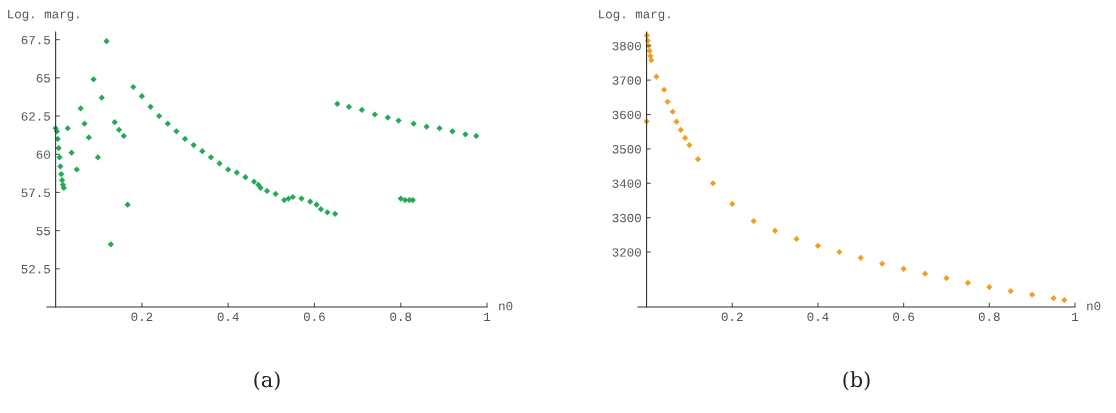 The image size is (1116, 413). Describe the element at coordinates (626, 183) in the screenshot. I see `y-tick-label: 3400` at that location.